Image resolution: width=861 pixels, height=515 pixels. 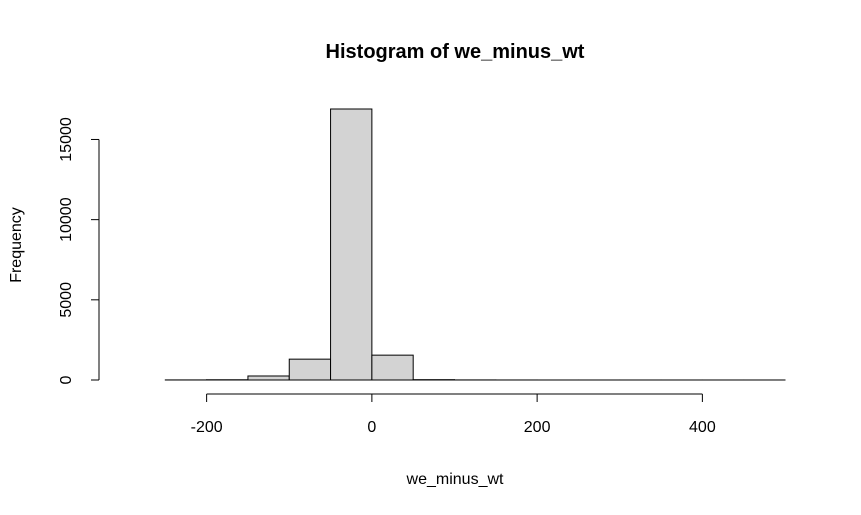 I want to click on y-axis-label: Frequency, so click(x=16, y=245).